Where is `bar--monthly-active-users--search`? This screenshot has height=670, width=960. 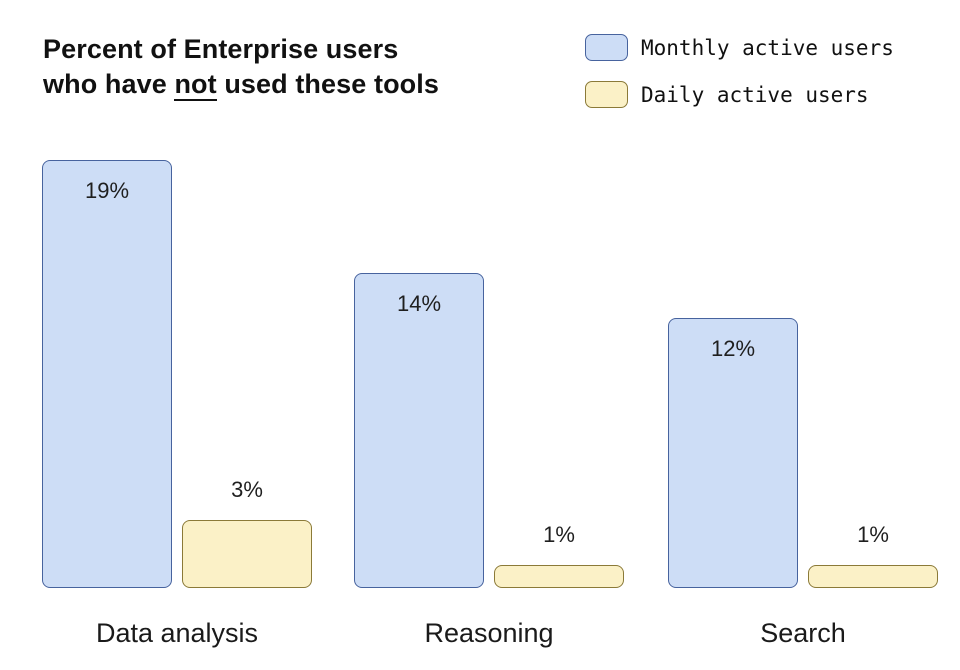
bar--monthly-active-users--search is located at coordinates (733, 453).